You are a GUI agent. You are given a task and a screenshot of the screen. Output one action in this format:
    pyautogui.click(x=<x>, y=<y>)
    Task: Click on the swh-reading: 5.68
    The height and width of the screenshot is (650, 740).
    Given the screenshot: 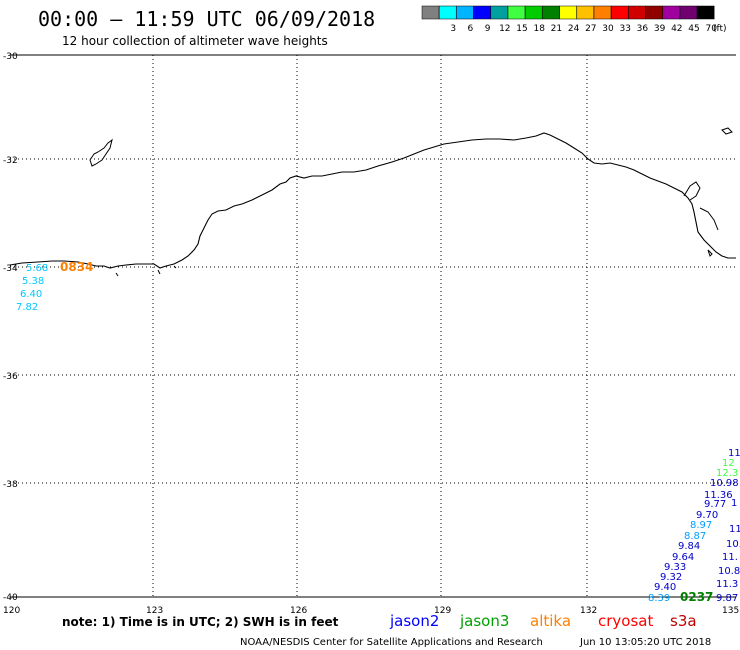 What is the action you would take?
    pyautogui.click(x=37, y=268)
    